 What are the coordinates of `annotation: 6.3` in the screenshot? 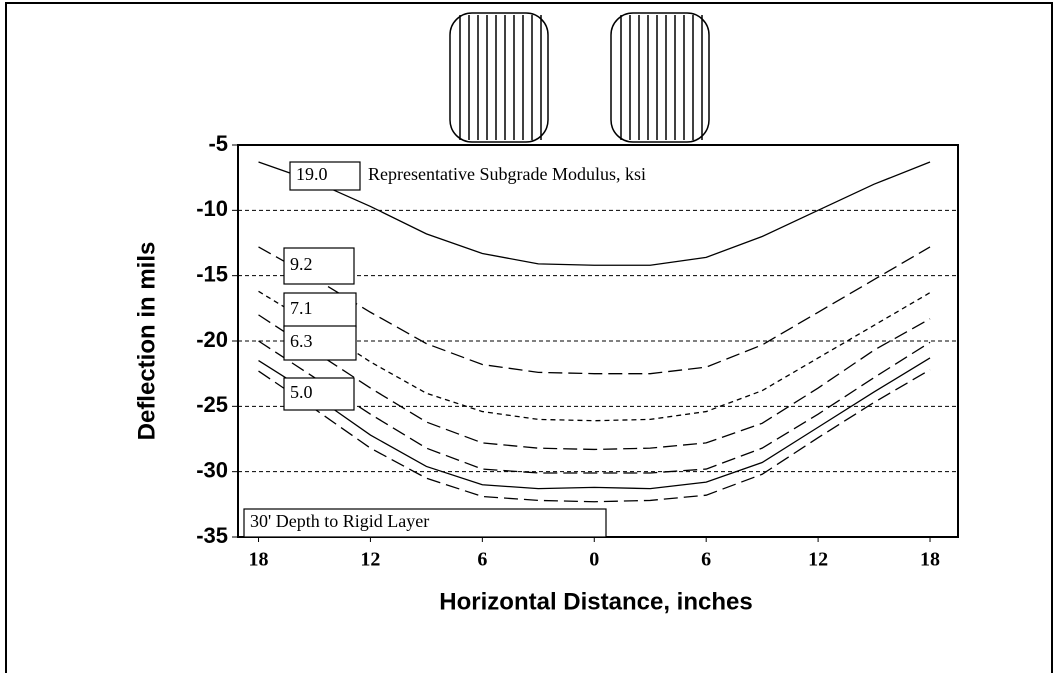 It's located at (301, 341).